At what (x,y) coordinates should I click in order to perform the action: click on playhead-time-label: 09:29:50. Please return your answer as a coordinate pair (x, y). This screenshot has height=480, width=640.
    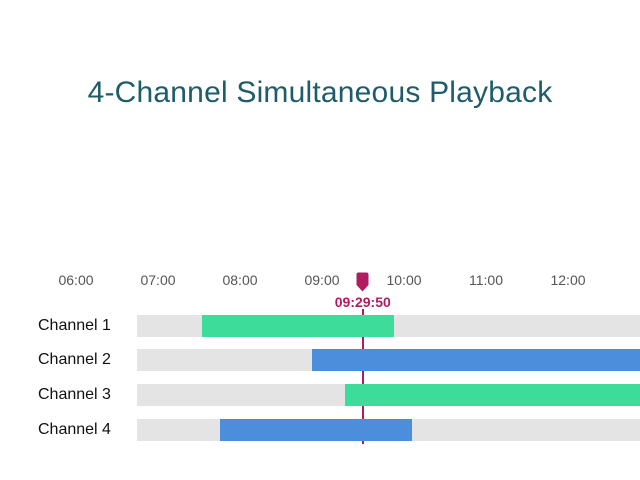
    Looking at the image, I should click on (362, 302).